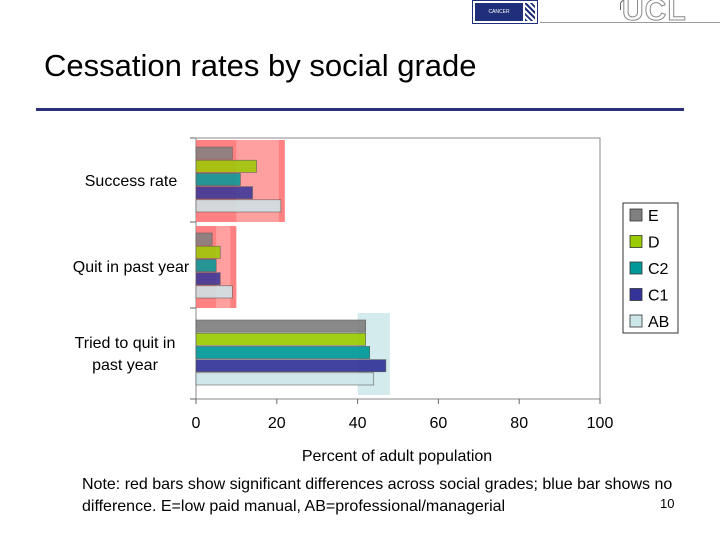 The height and width of the screenshot is (540, 720). What do you see at coordinates (658, 296) in the screenshot?
I see `legend-label-c1: C1` at bounding box center [658, 296].